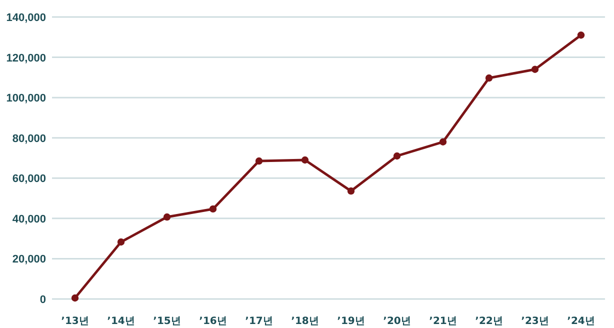  Describe the element at coordinates (397, 321) in the screenshot. I see `x-tick-label: ’20년` at that location.